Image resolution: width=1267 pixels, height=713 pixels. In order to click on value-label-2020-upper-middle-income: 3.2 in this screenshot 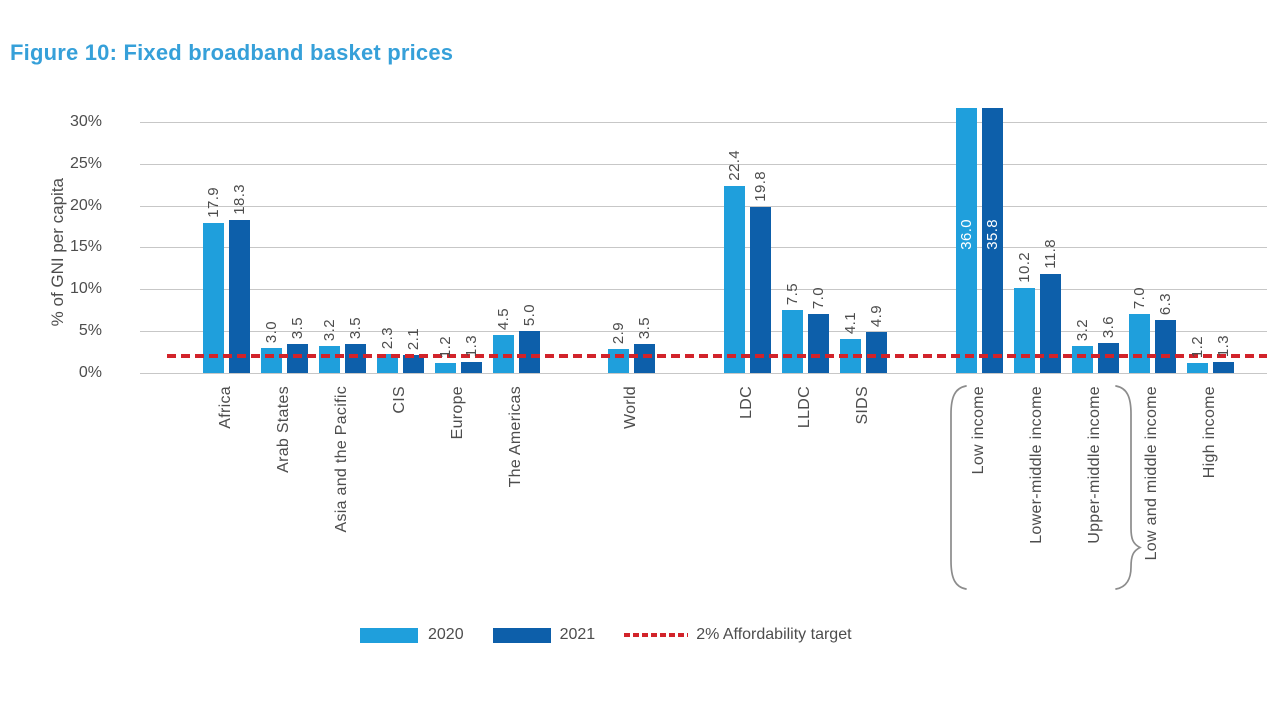, I will do `click(1082, 329)`.